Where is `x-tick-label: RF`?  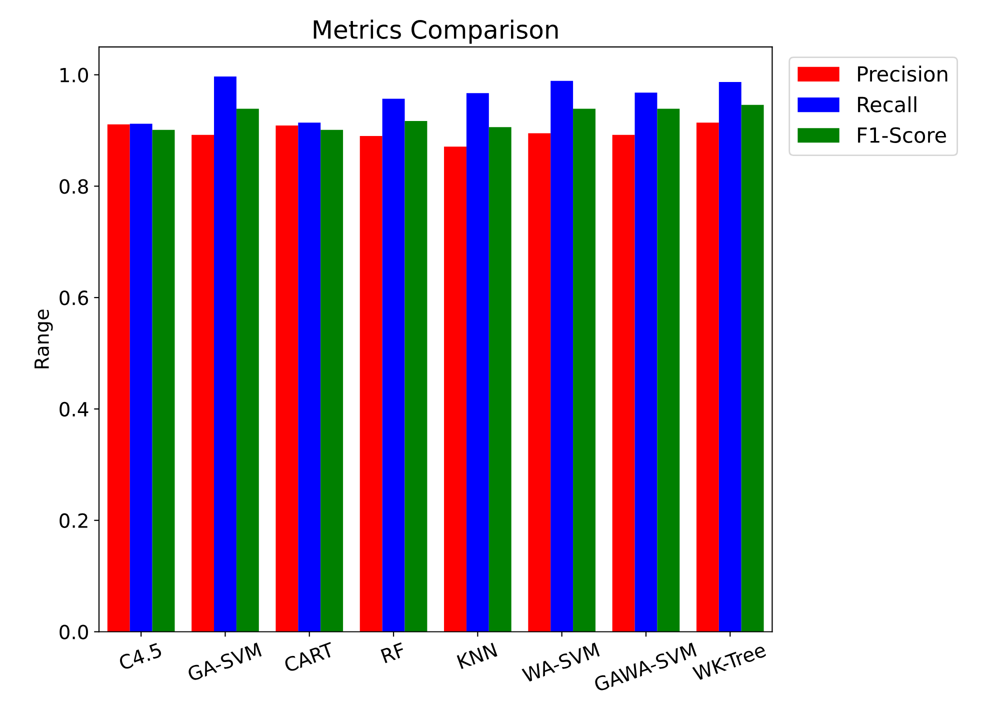 x-tick-label: RF is located at coordinates (393, 653).